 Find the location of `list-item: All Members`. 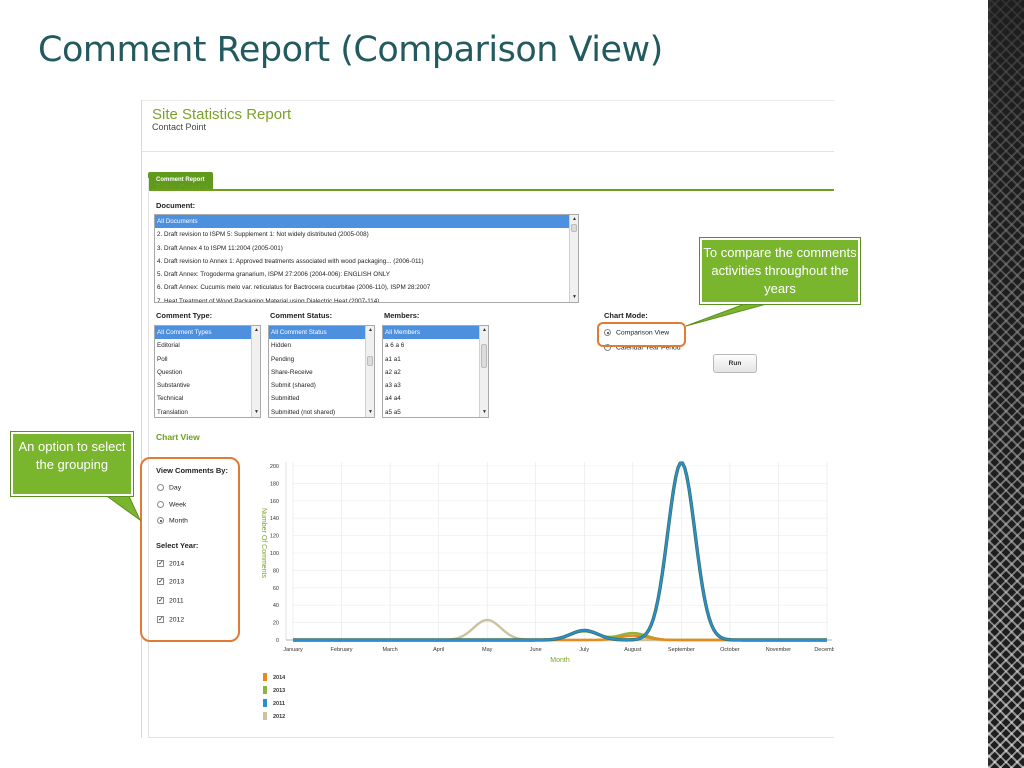

list-item: All Members is located at coordinates (435, 333).